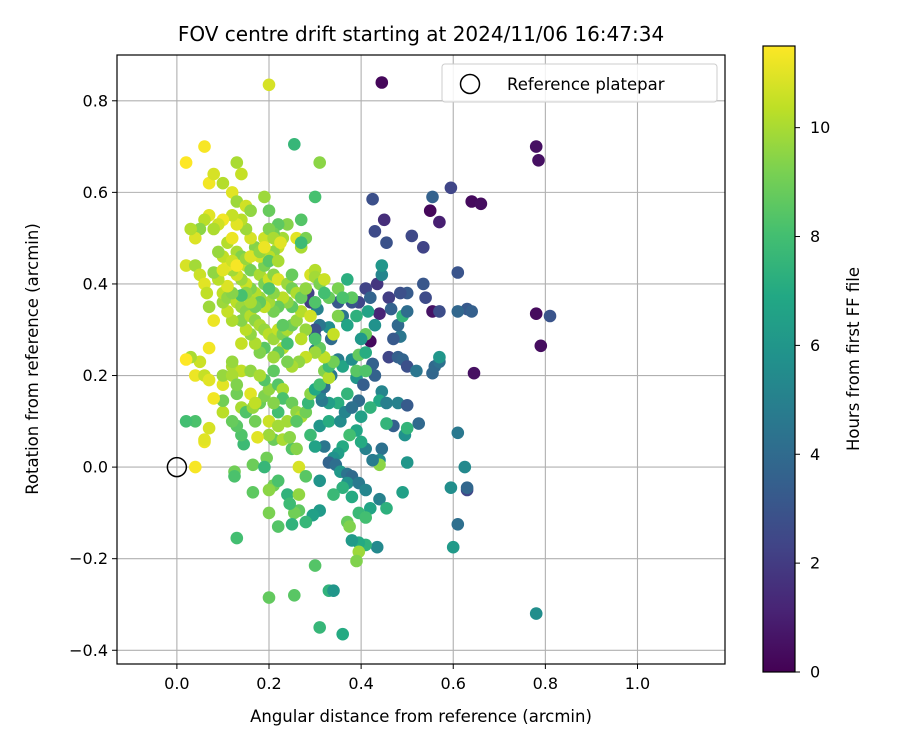 This screenshot has width=900, height=750. I want to click on reference-platepar-marker, so click(177, 467).